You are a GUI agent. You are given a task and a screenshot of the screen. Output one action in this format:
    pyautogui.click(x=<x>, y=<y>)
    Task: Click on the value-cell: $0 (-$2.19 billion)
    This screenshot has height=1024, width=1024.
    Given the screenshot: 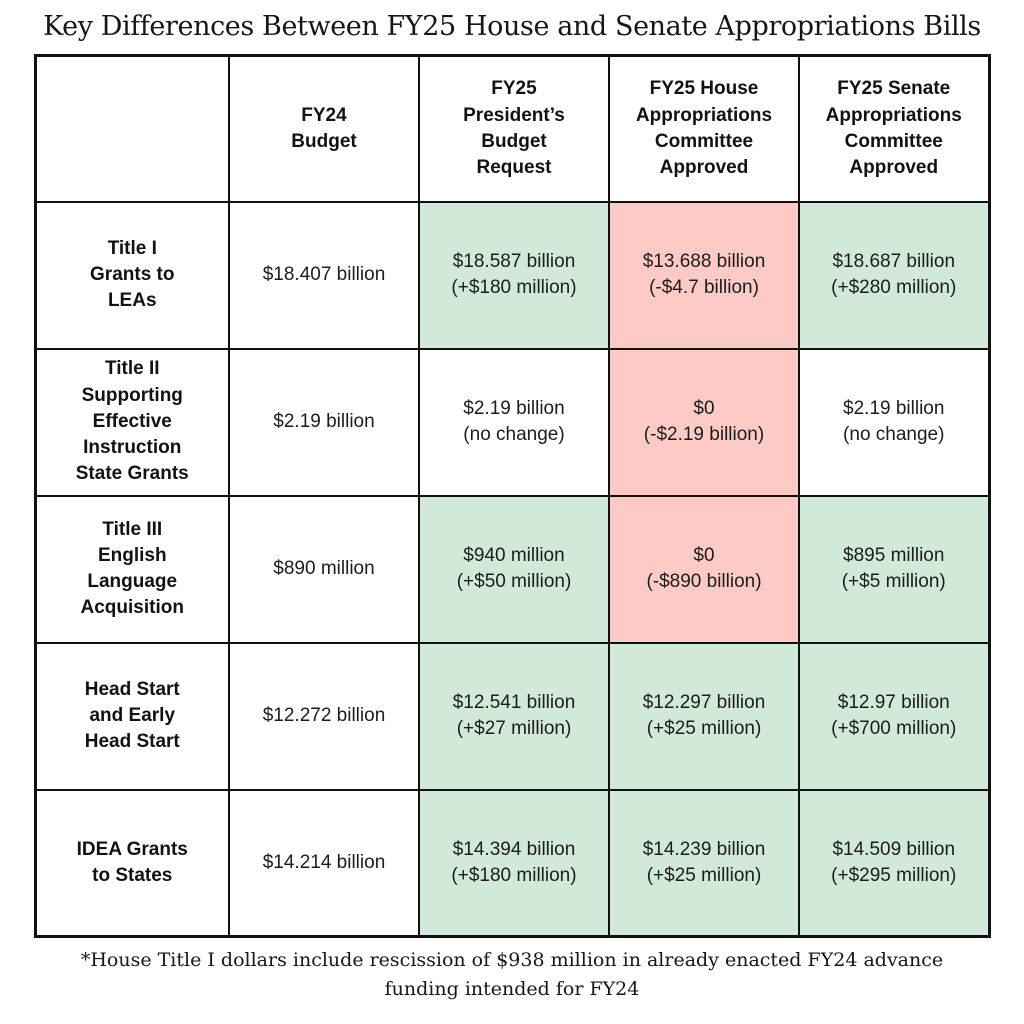 What is the action you would take?
    pyautogui.click(x=704, y=422)
    